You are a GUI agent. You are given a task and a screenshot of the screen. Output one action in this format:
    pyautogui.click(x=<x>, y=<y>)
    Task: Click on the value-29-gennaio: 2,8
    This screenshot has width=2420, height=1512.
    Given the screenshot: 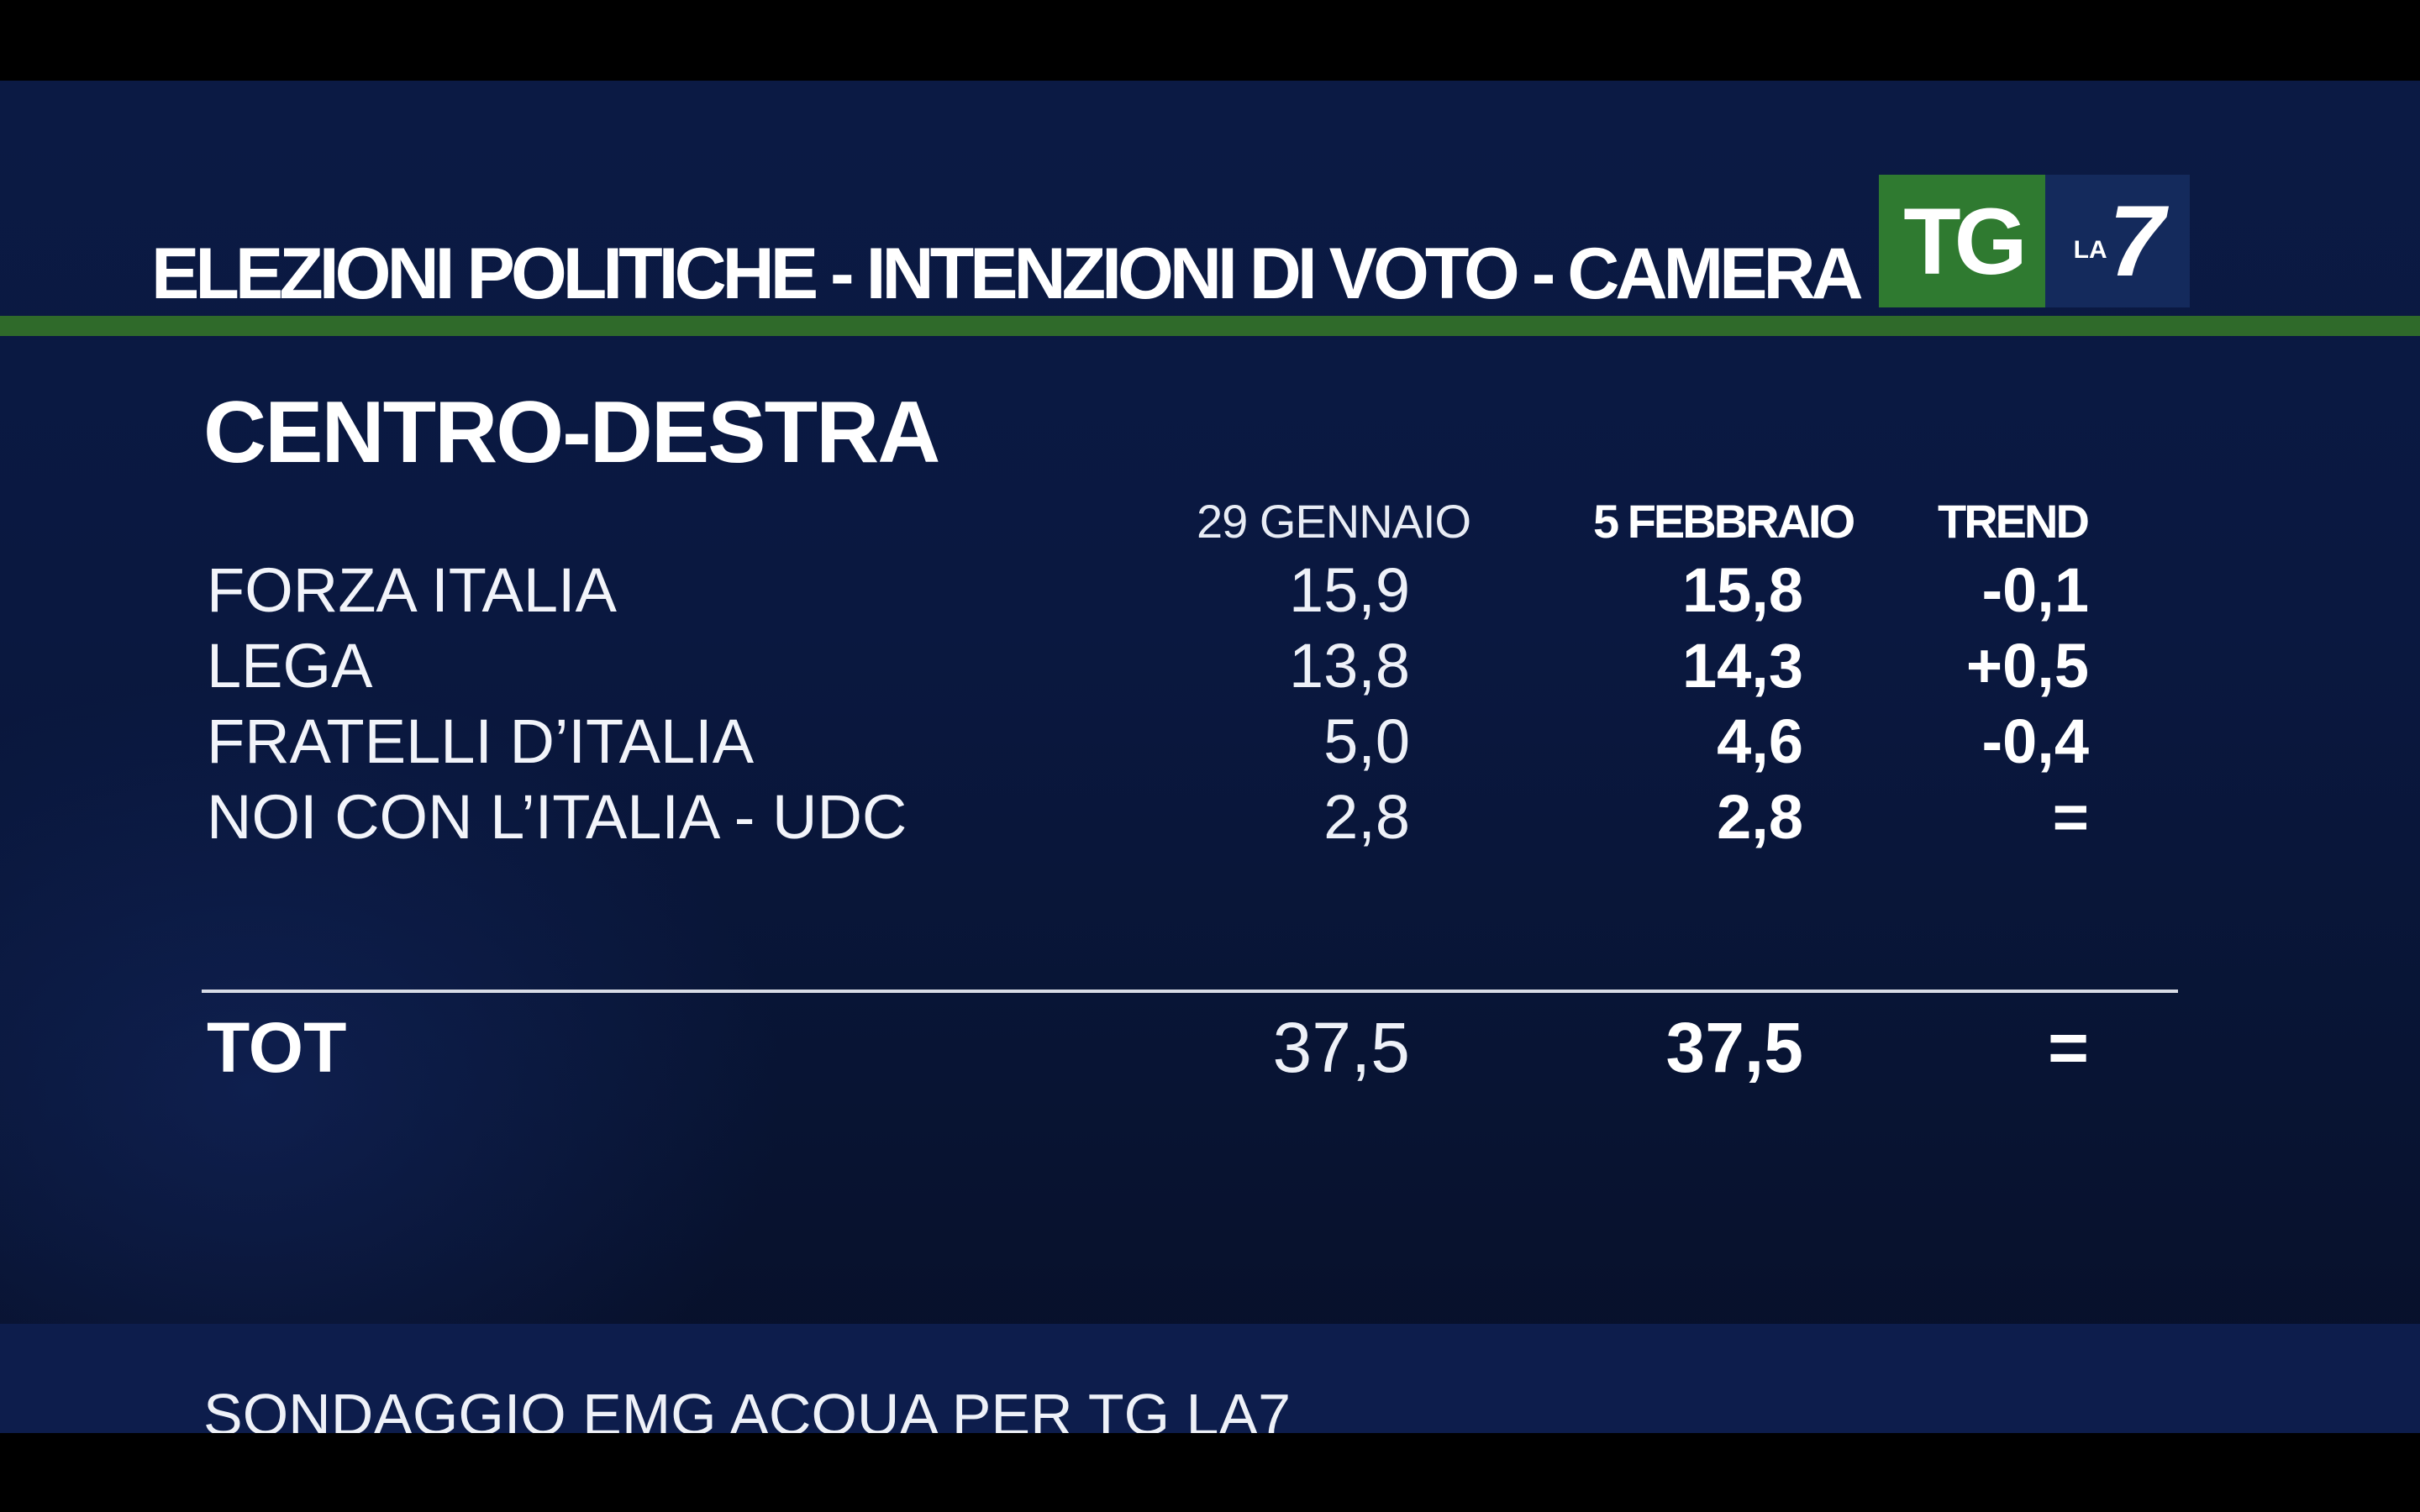 What is the action you would take?
    pyautogui.click(x=1366, y=817)
    